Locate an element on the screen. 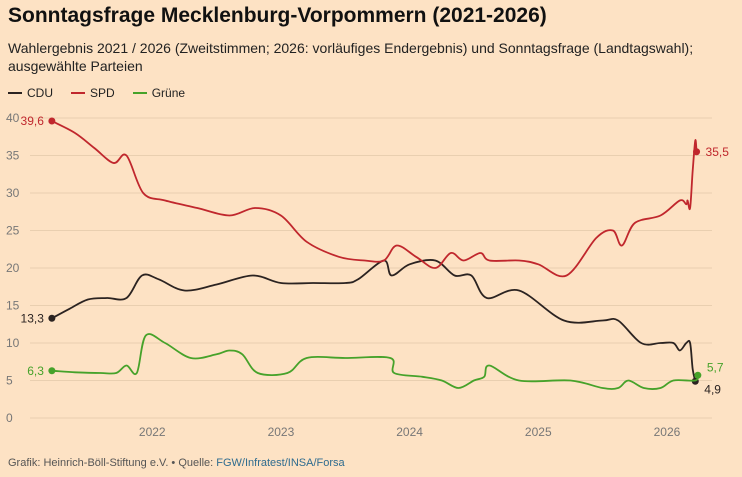 The height and width of the screenshot is (477, 742). x-tick-label-2025: 2025 is located at coordinates (538, 432).